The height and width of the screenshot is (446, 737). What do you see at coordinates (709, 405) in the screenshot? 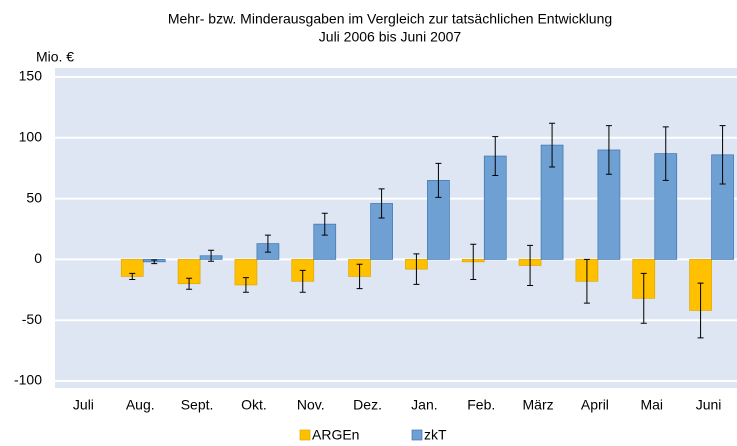
I see `x-tick-label: Juni` at bounding box center [709, 405].